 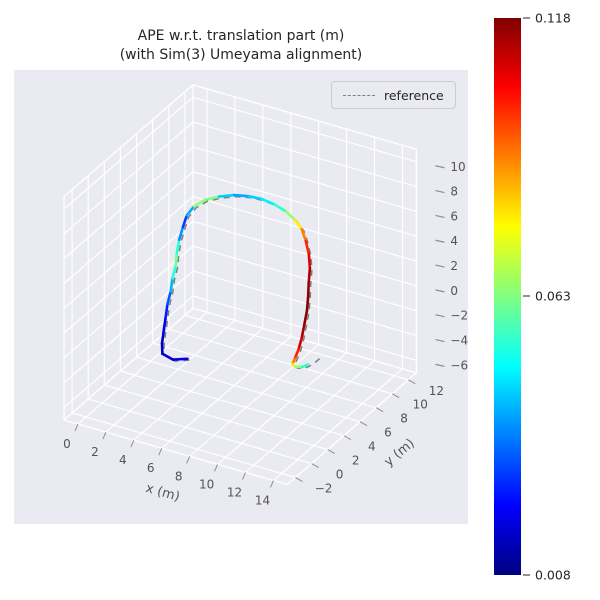 I want to click on colorbar-tick-label-max: 0.118, so click(x=553, y=18).